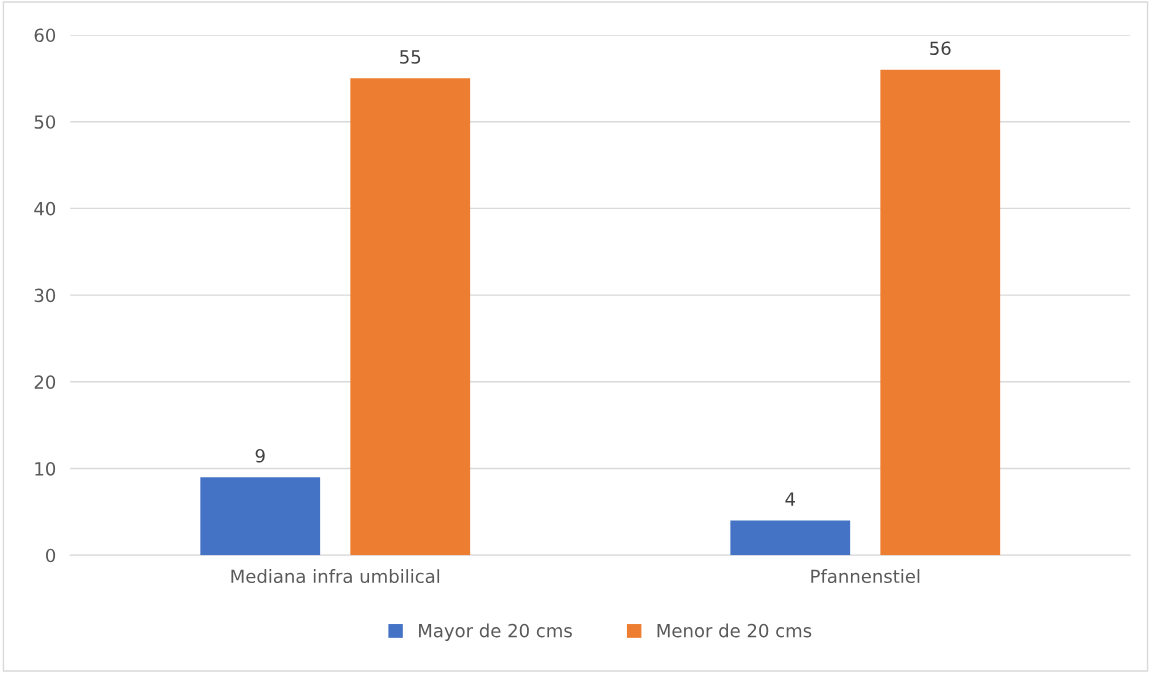 This screenshot has height=673, width=1151. I want to click on y-tick-label: 10, so click(45, 468).